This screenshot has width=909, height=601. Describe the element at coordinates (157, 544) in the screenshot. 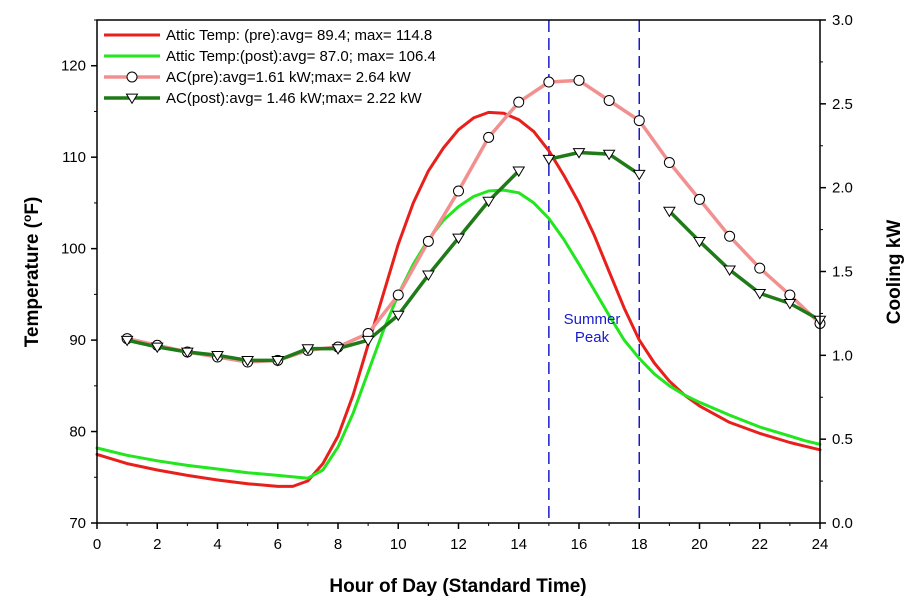

I see `x-tick-label: 2` at that location.